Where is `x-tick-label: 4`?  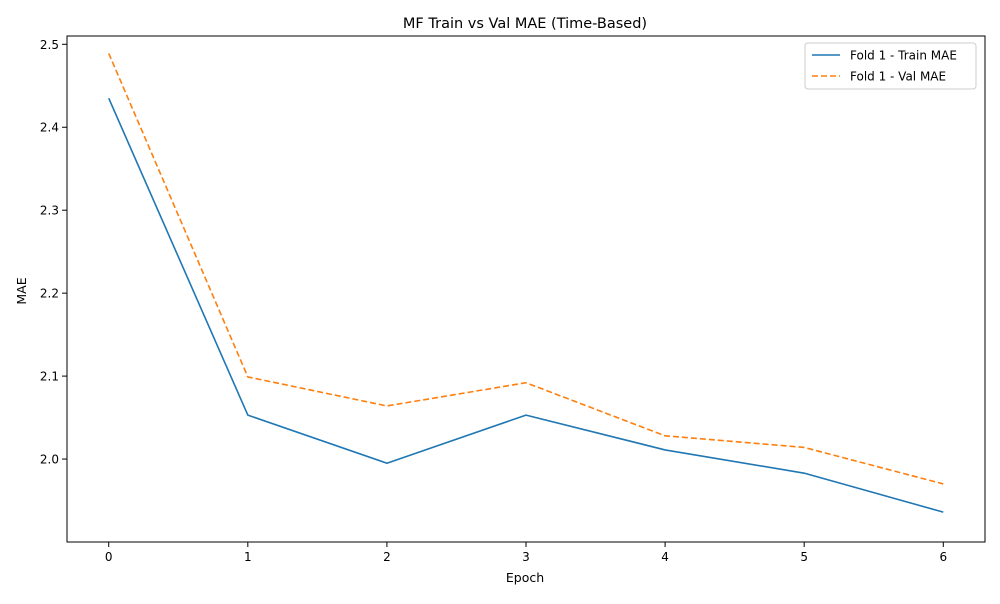
x-tick-label: 4 is located at coordinates (665, 557).